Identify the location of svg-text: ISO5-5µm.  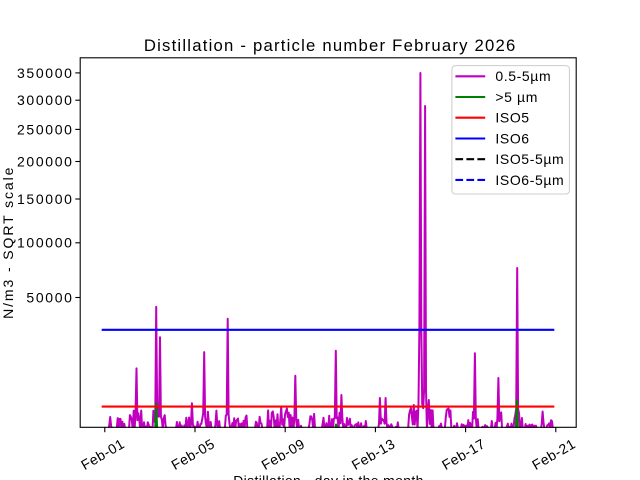
(529, 159).